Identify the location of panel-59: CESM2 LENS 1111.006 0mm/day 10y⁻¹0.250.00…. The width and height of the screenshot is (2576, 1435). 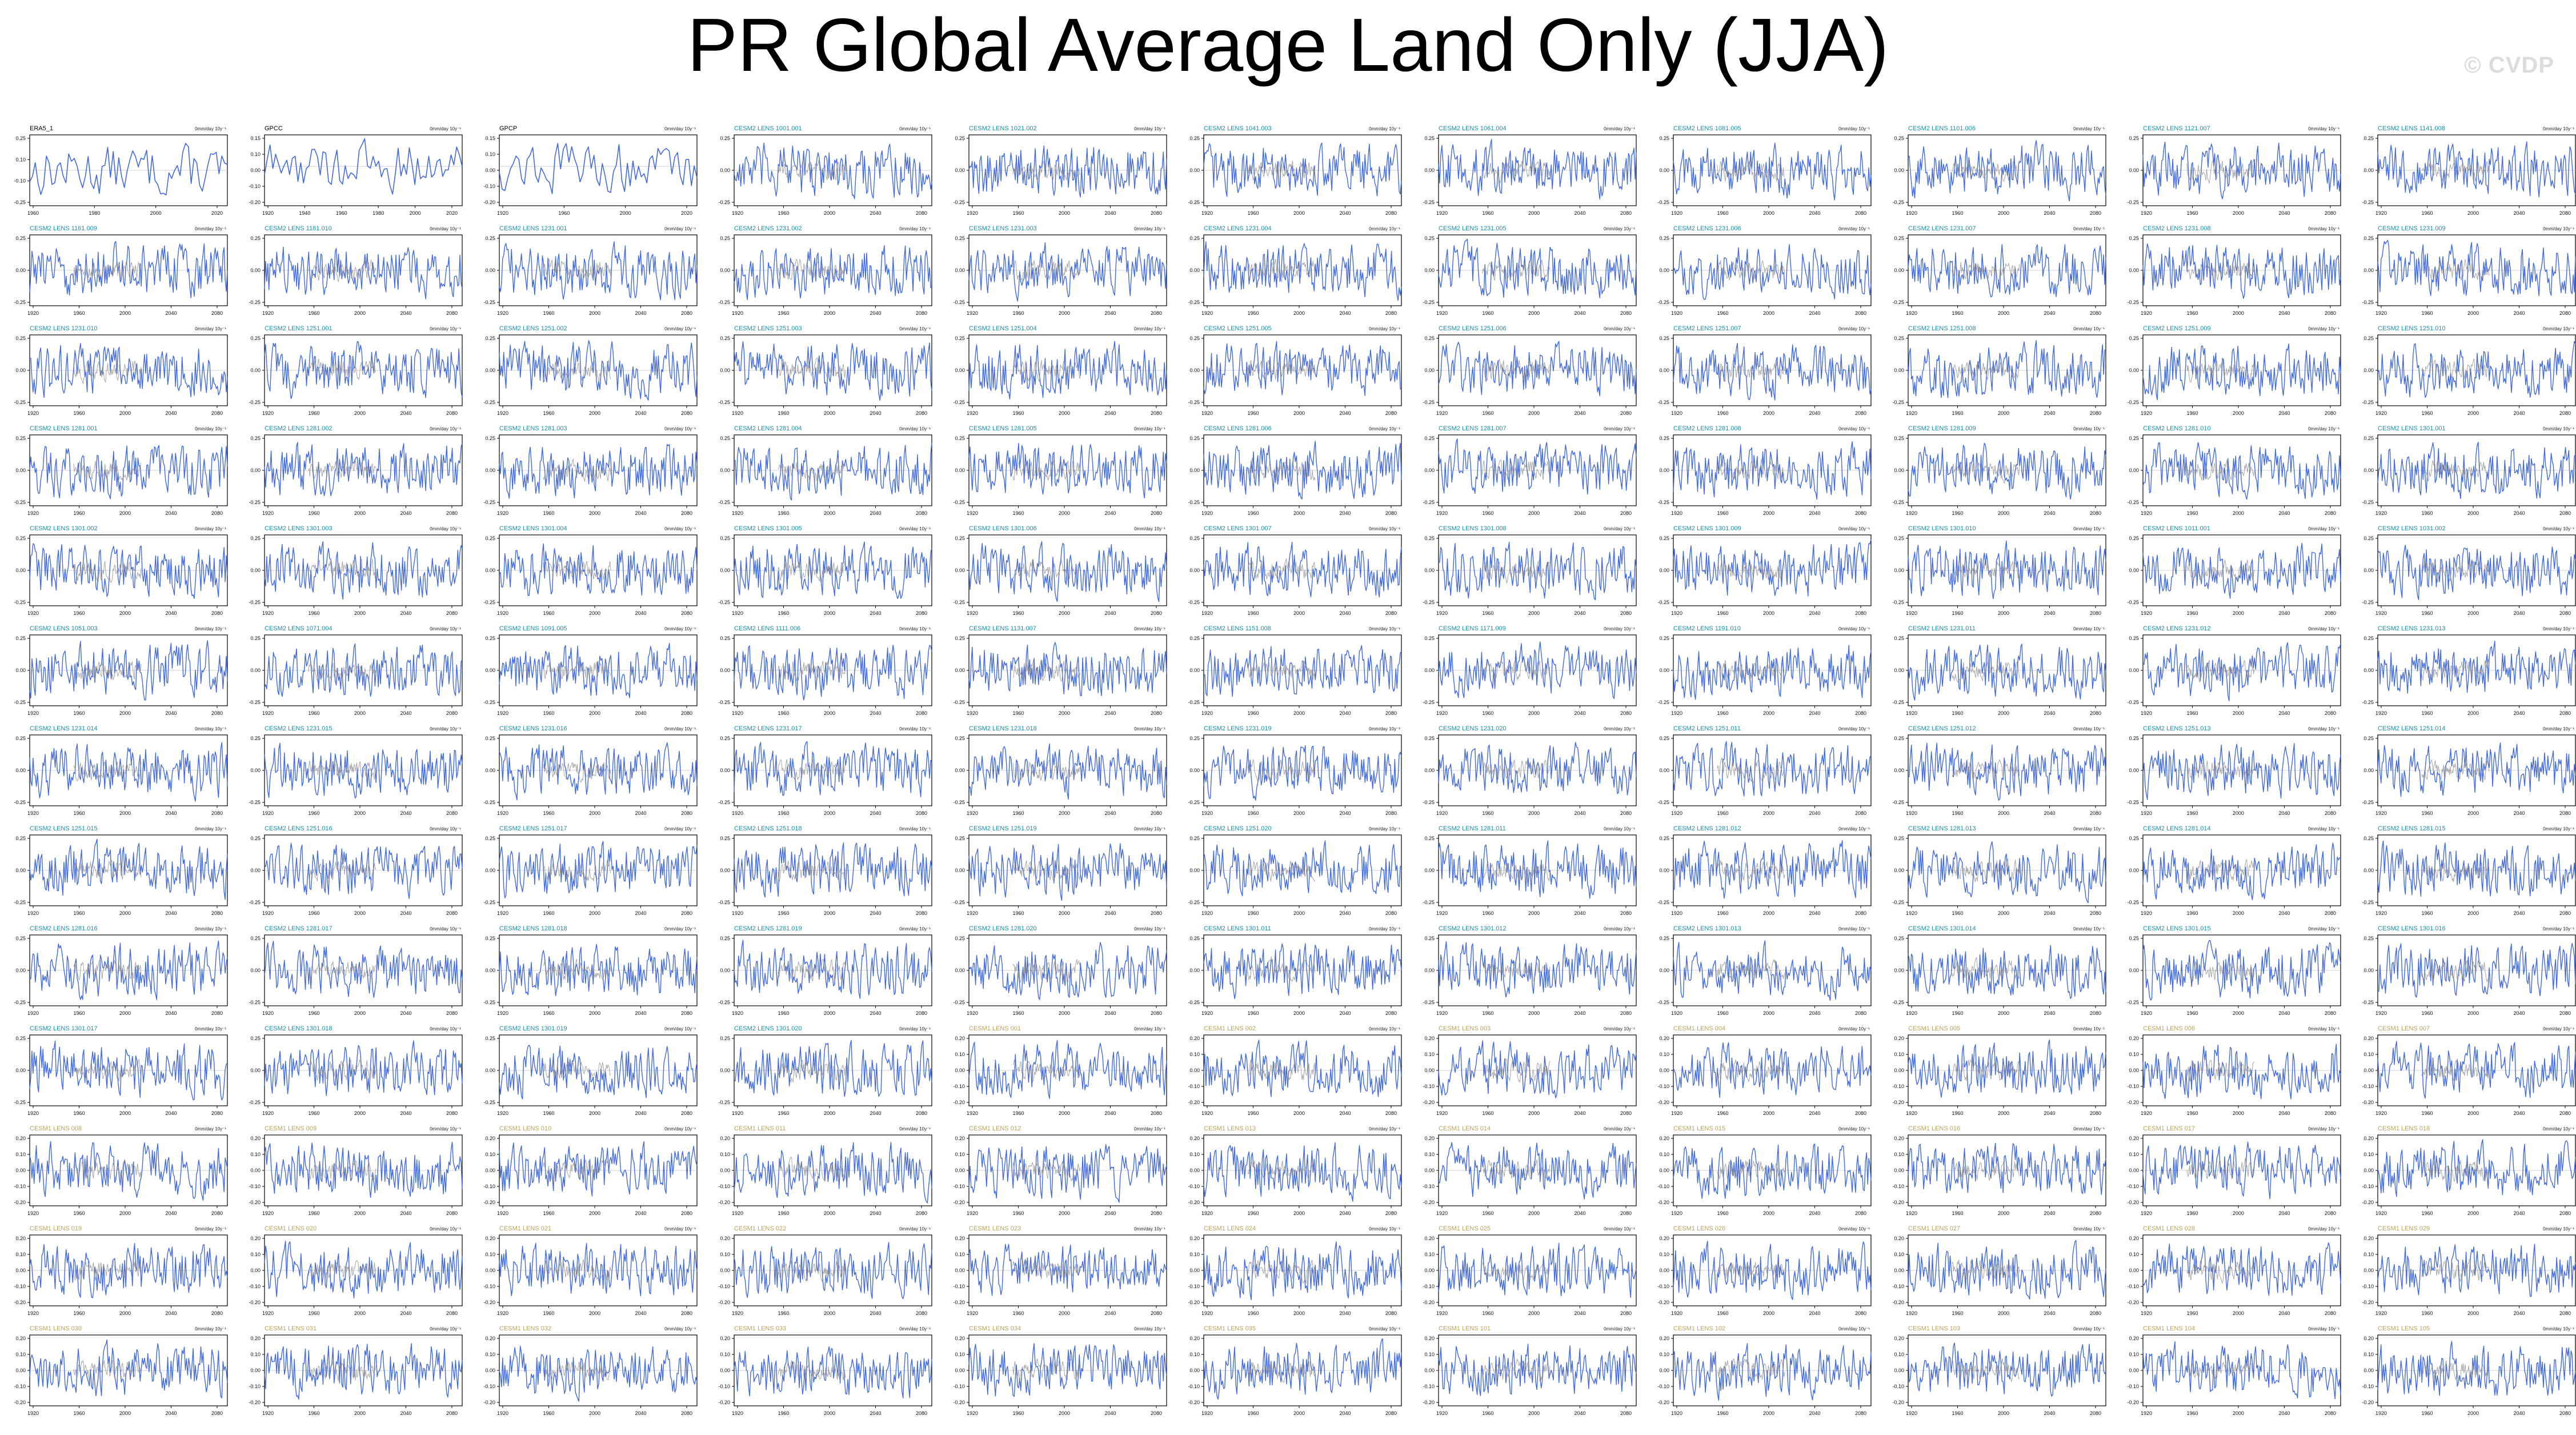
(825, 670).